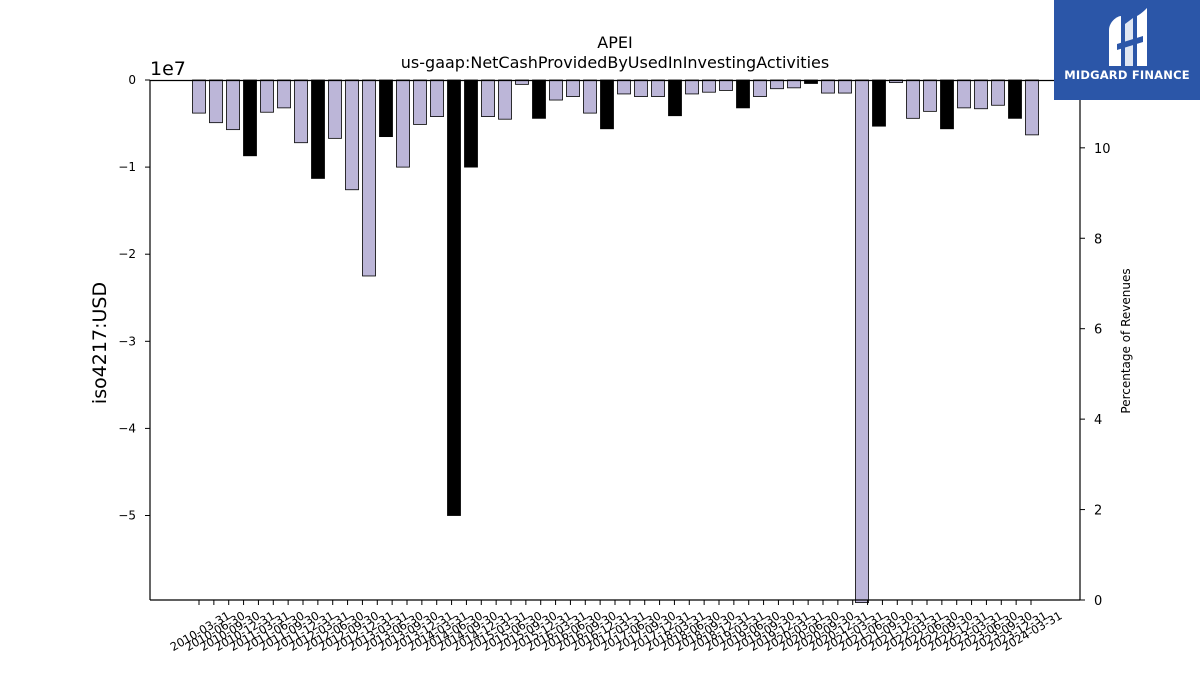 The image size is (1200, 675). Describe the element at coordinates (127, 341) in the screenshot. I see `y-tick-label: −3` at that location.